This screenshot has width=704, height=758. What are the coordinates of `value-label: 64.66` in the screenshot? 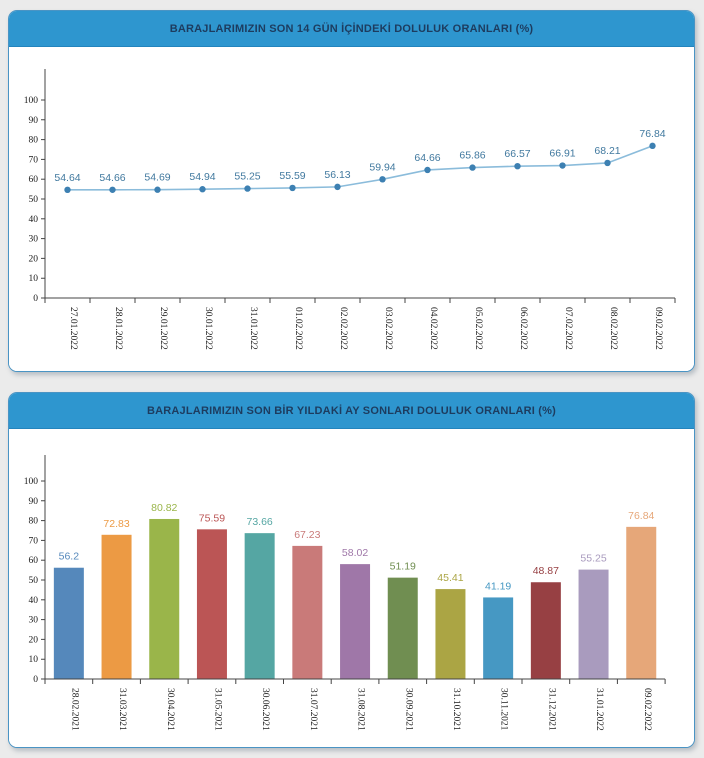 It's located at (427, 158).